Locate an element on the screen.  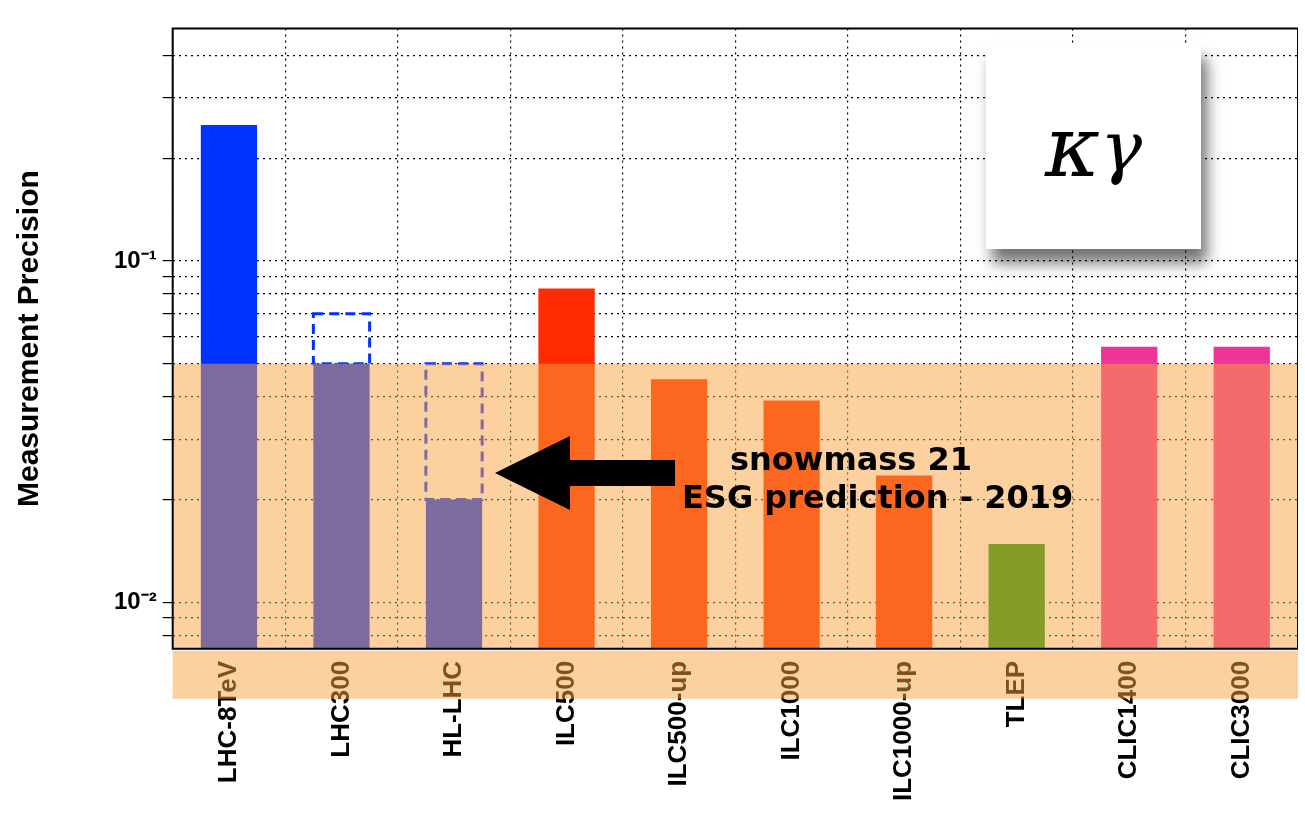
x-tick-label: ILC1000 is located at coordinates (789, 710).